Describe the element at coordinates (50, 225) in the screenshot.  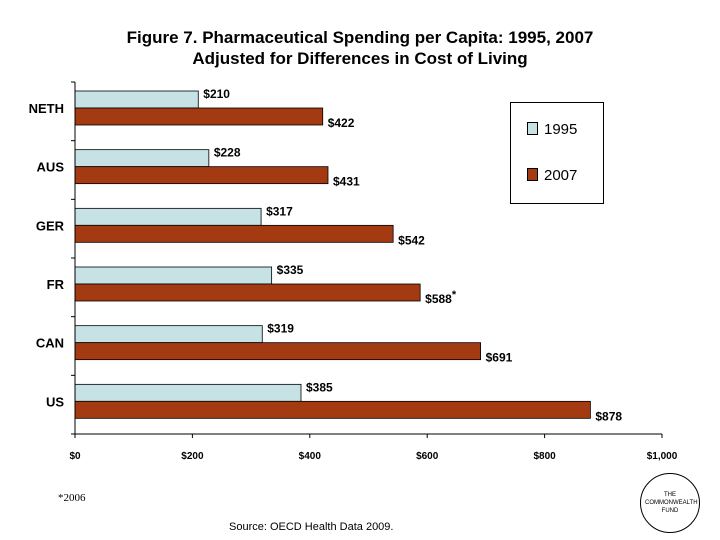
I see `category-label-ger: GER` at that location.